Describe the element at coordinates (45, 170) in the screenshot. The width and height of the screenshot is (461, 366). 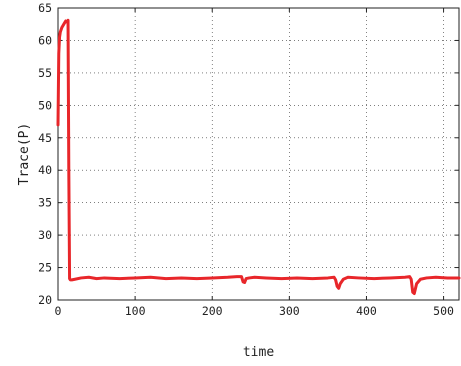
I see `y-tick-label: 40` at that location.